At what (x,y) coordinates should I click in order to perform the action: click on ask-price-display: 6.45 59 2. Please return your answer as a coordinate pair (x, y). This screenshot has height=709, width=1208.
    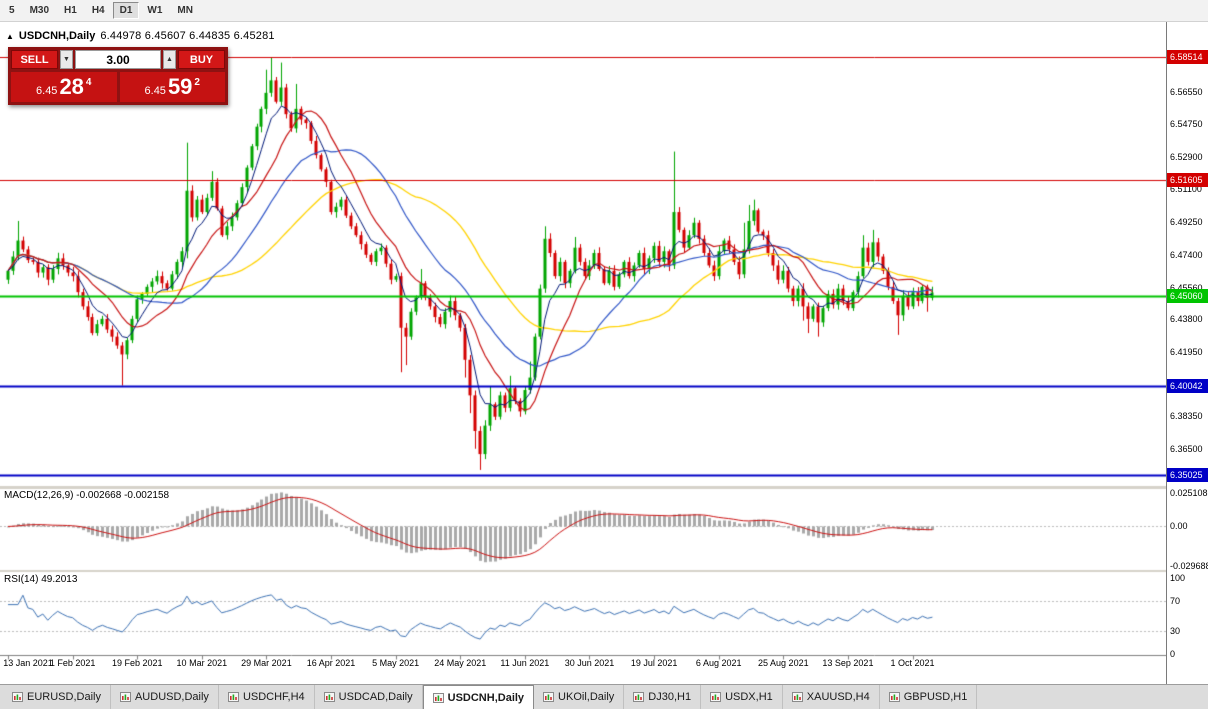
    Looking at the image, I should click on (172, 87).